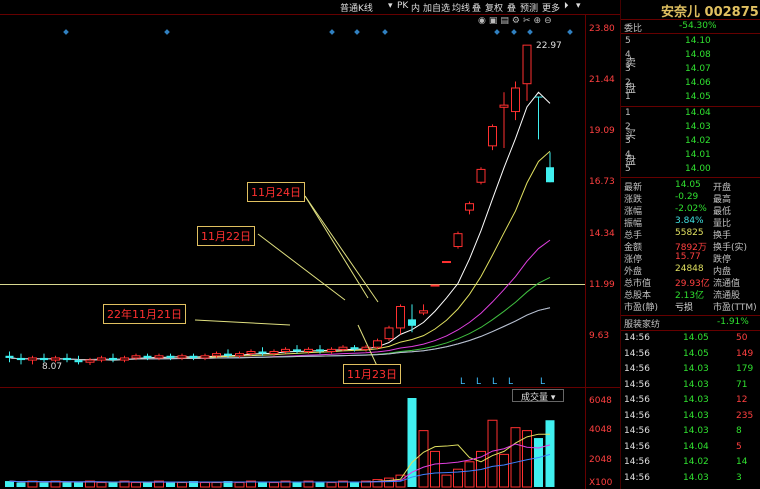  I want to click on settings-icon: ⚙, so click(517, 21).